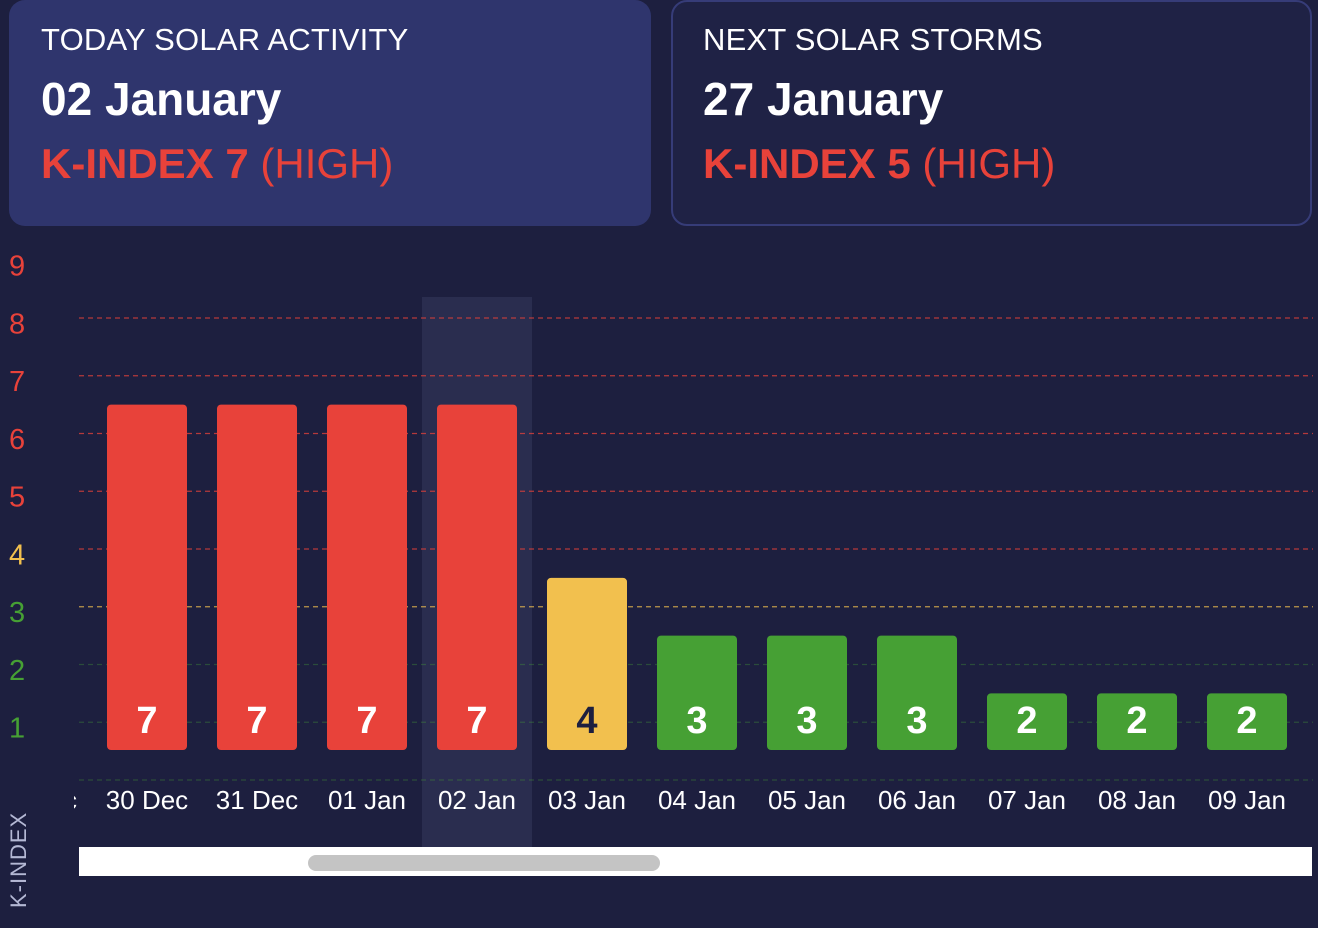  I want to click on x-tick-label: 01 Jan, so click(367, 800).